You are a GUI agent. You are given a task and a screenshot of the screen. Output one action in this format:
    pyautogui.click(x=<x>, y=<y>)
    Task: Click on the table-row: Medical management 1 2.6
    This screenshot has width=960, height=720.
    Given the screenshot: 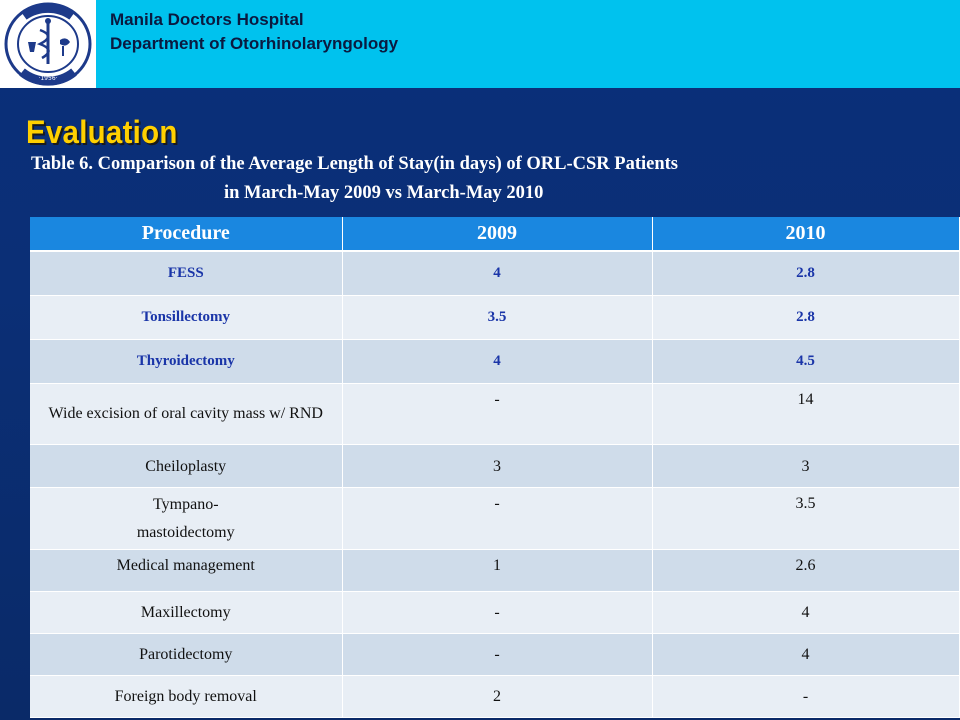 What is the action you would take?
    pyautogui.click(x=495, y=570)
    